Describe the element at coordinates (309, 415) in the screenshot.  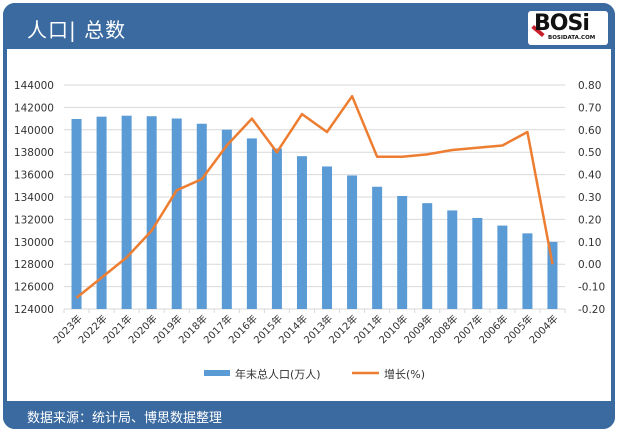
I see `footer-bar: 数据来源：统计局、博思数据整理` at that location.